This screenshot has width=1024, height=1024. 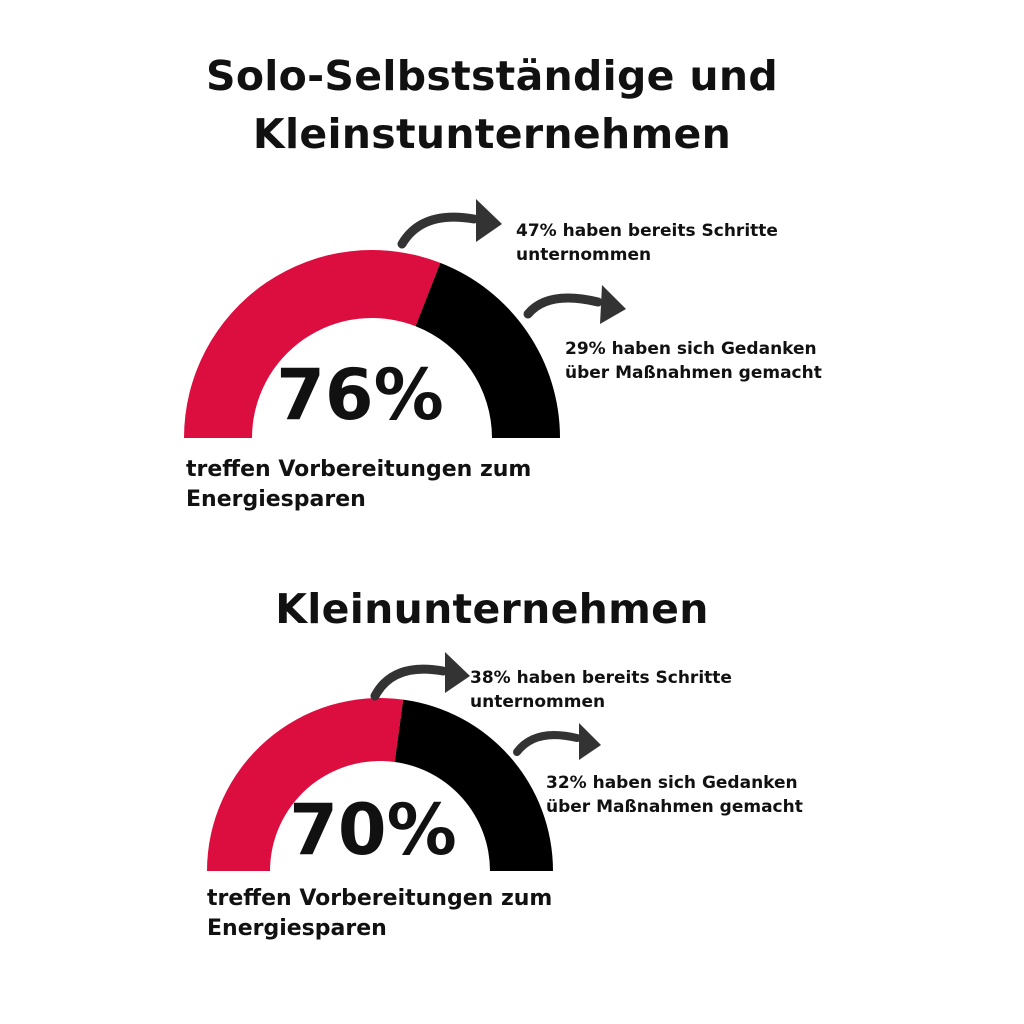 I want to click on chart-1-total-label: 76%, so click(x=360, y=395).